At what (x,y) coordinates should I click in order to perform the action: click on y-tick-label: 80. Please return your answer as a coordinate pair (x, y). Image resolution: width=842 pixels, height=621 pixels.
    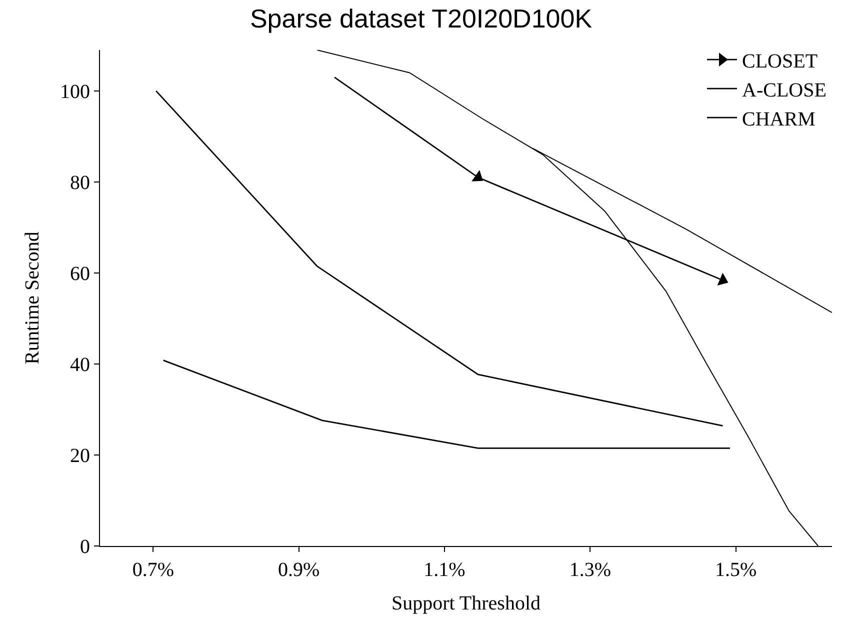
    Looking at the image, I should click on (80, 183).